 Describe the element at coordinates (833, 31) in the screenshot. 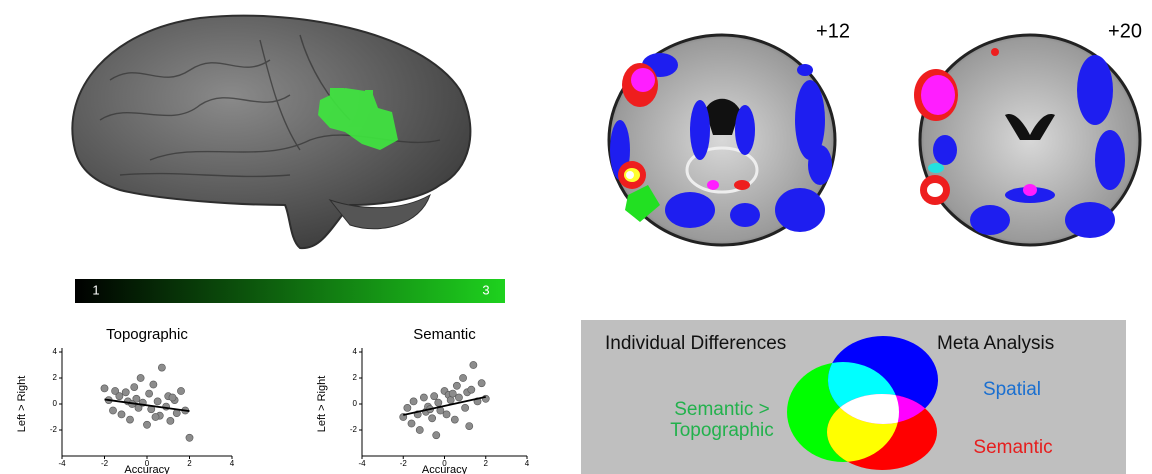

I see `slice-label: +12` at that location.